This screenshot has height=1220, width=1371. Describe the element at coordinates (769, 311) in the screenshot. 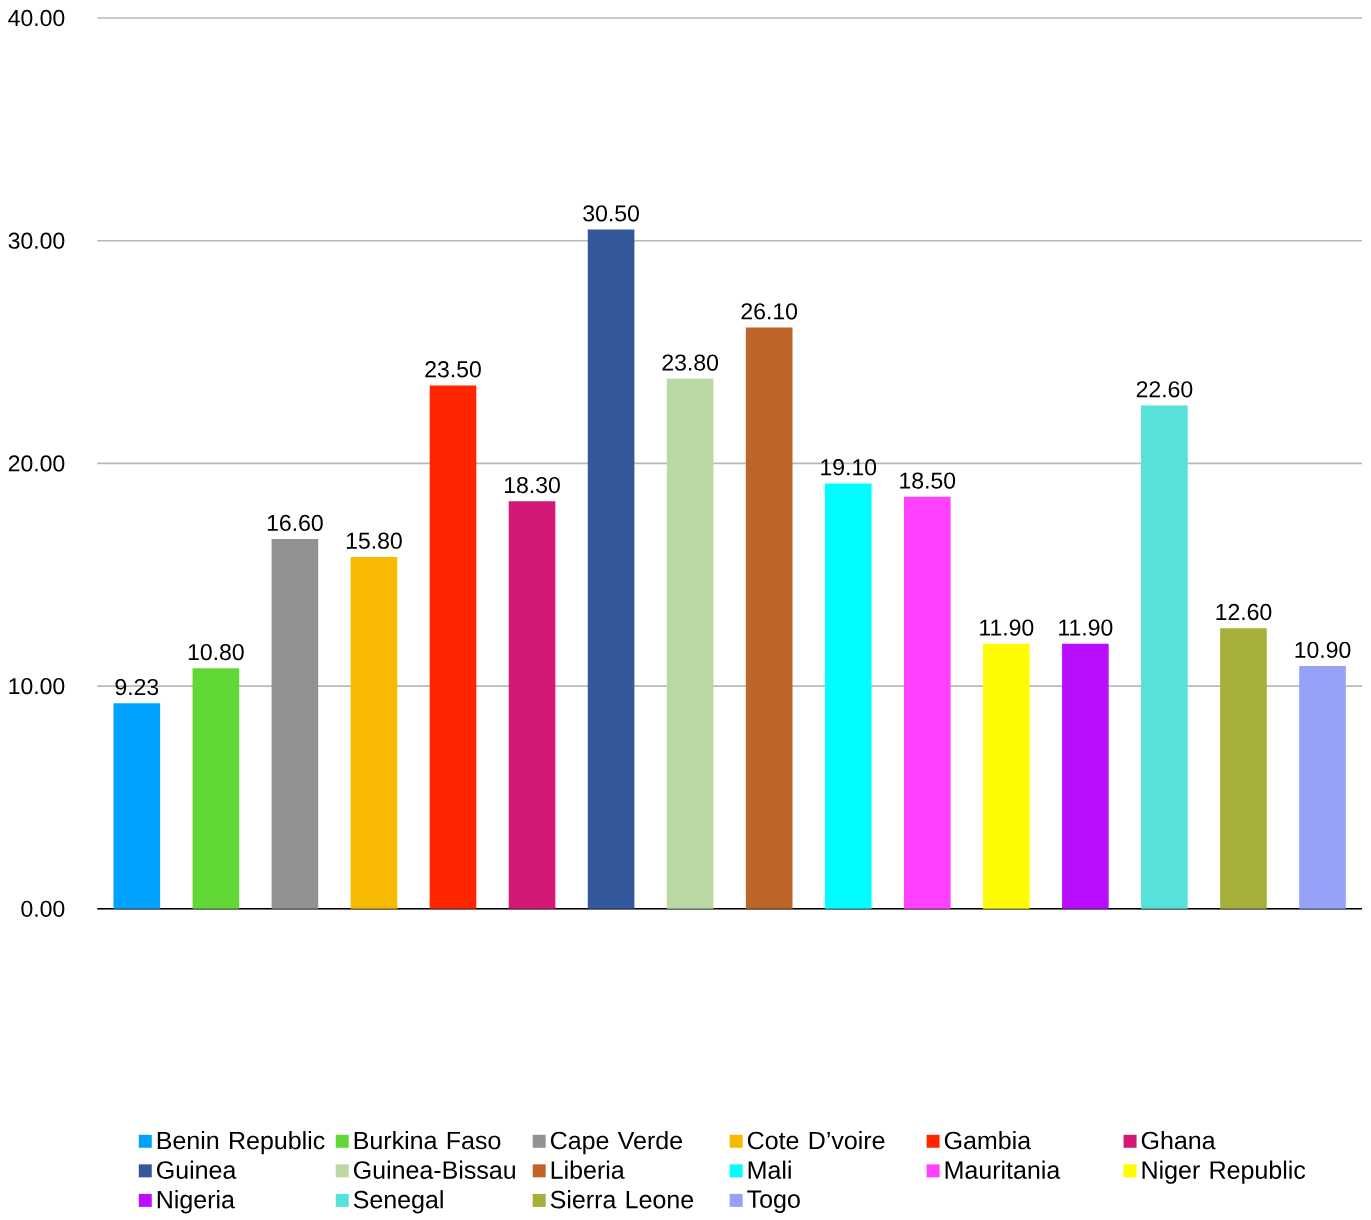

I see `data-label: 26.10` at that location.